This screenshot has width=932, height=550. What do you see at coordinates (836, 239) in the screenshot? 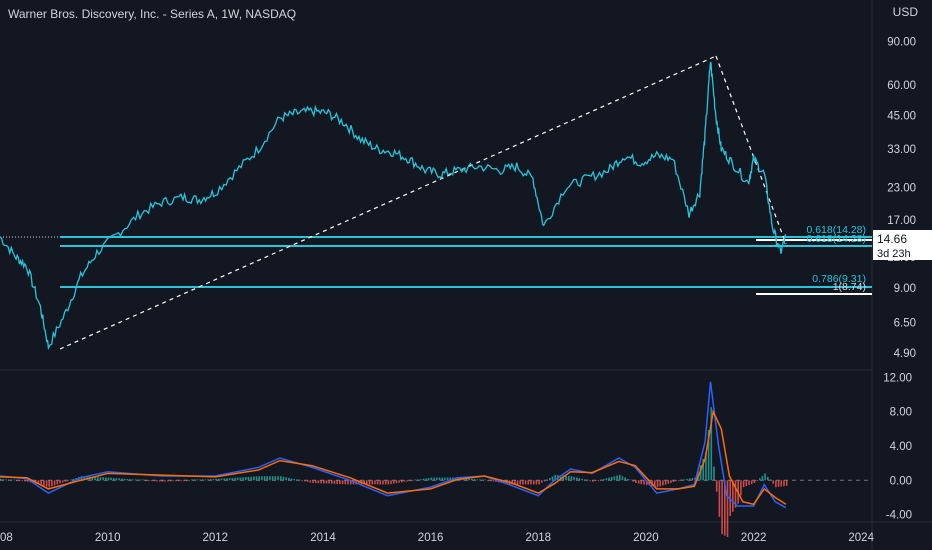
I see `fib-label-0618-b: 0.618(14.28)` at bounding box center [836, 239].